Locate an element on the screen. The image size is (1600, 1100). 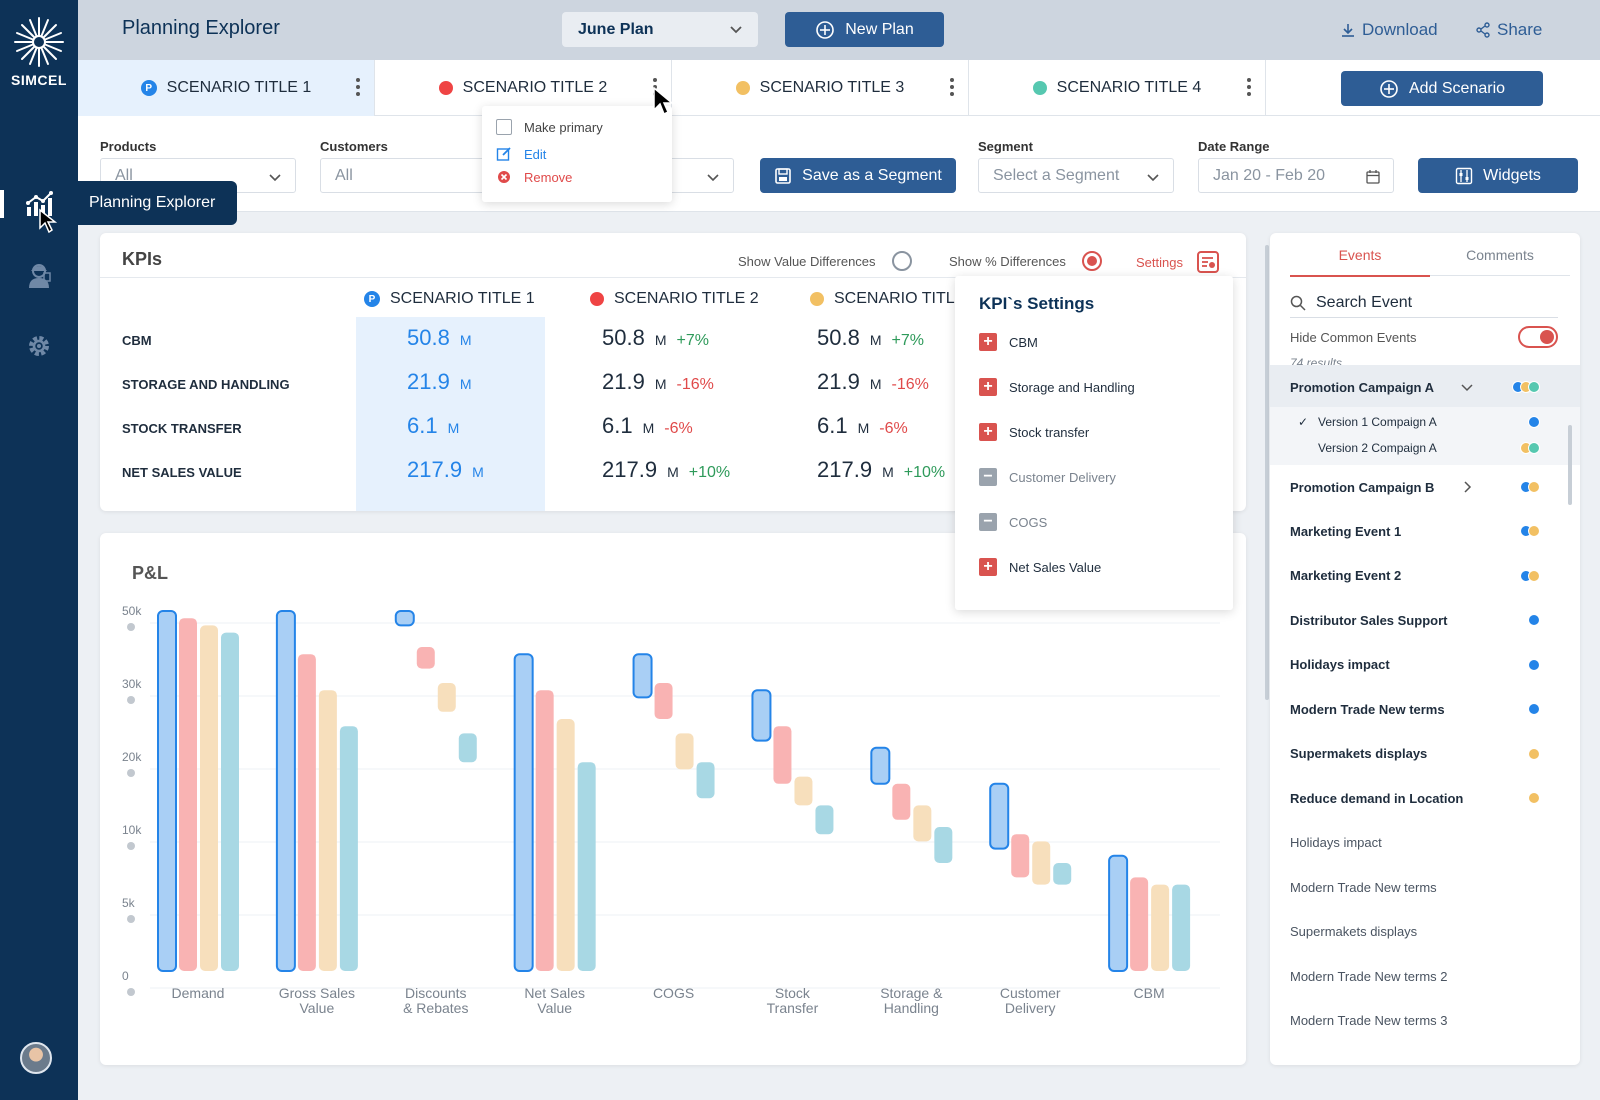
make-primary-item: Make primary is located at coordinates (549, 127).